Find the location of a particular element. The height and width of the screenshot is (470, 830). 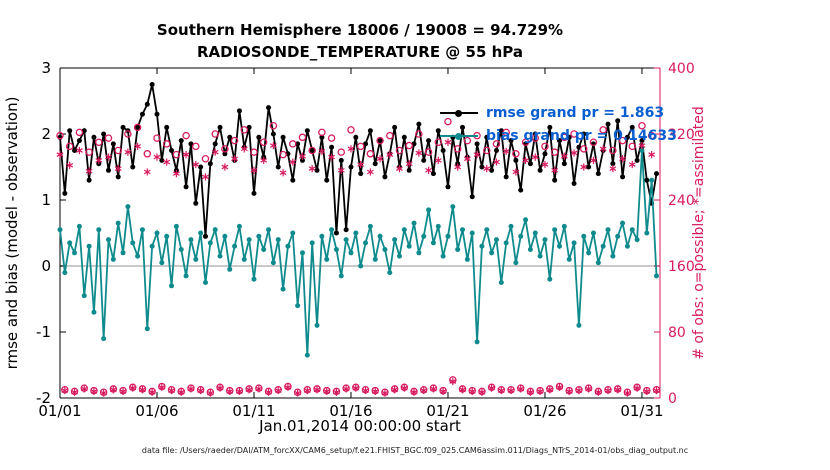

legend-dot-bias is located at coordinates (458, 136).